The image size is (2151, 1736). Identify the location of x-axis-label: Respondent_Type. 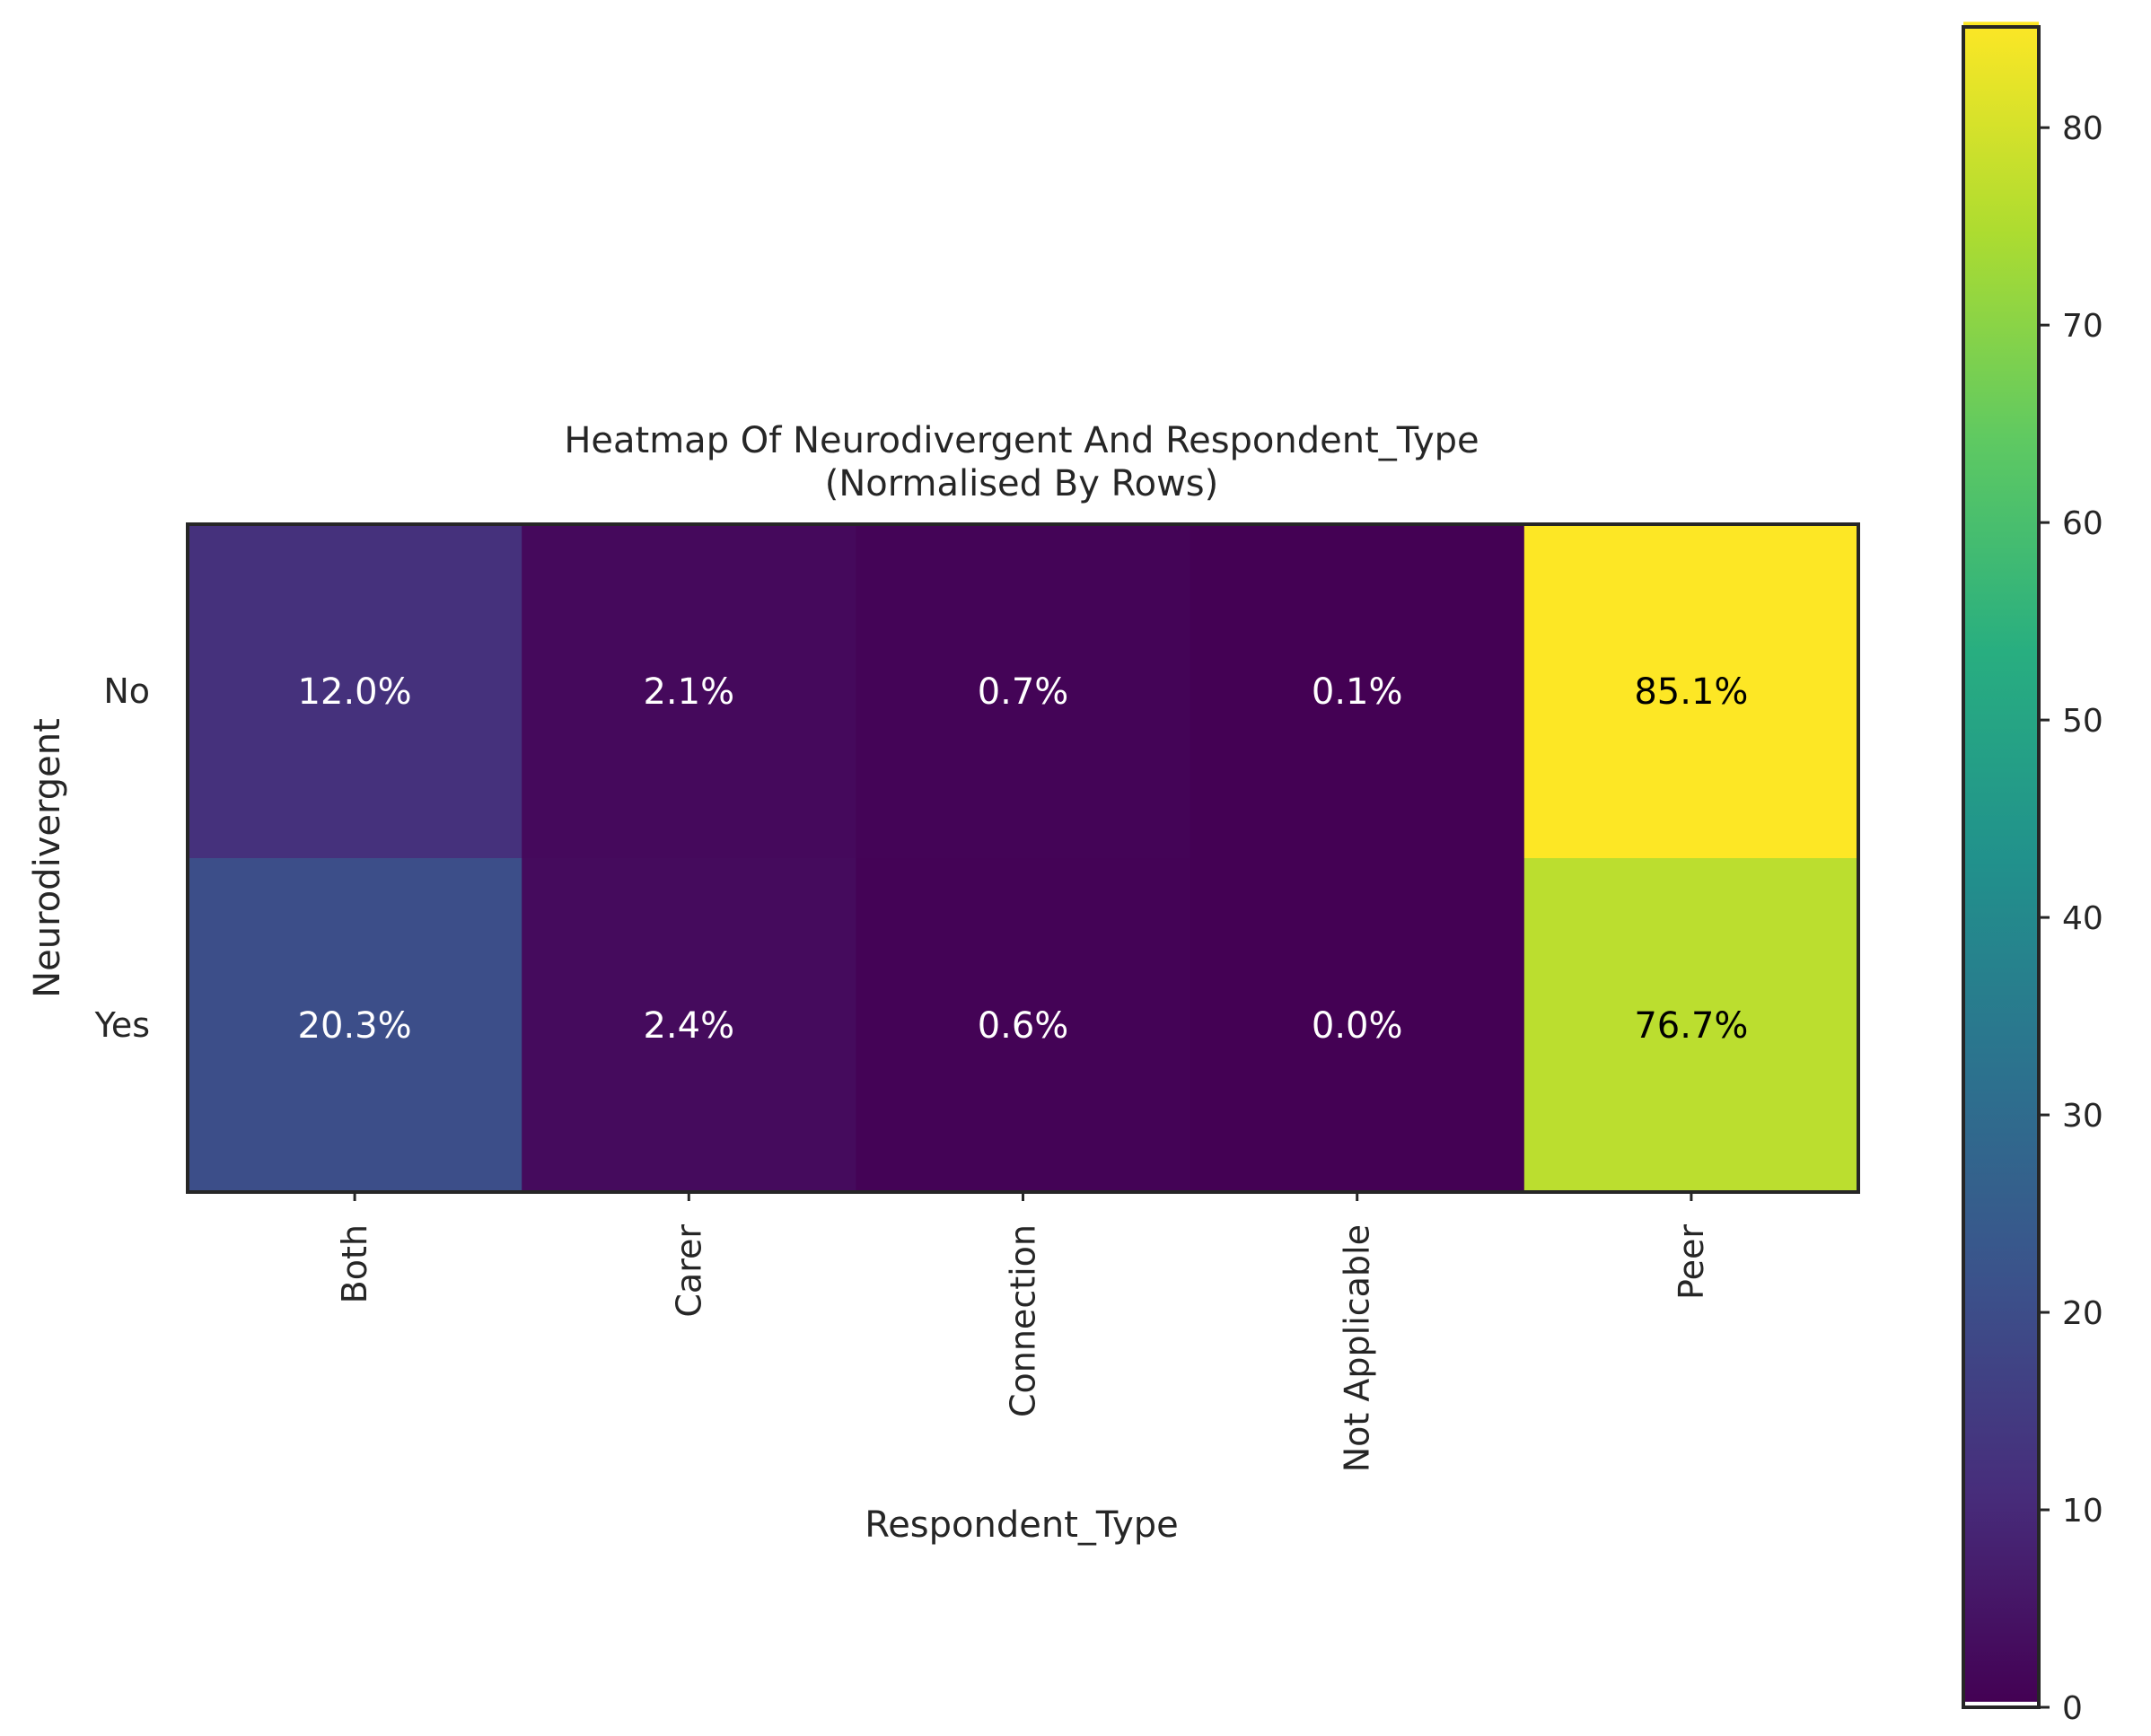
(1022, 1525).